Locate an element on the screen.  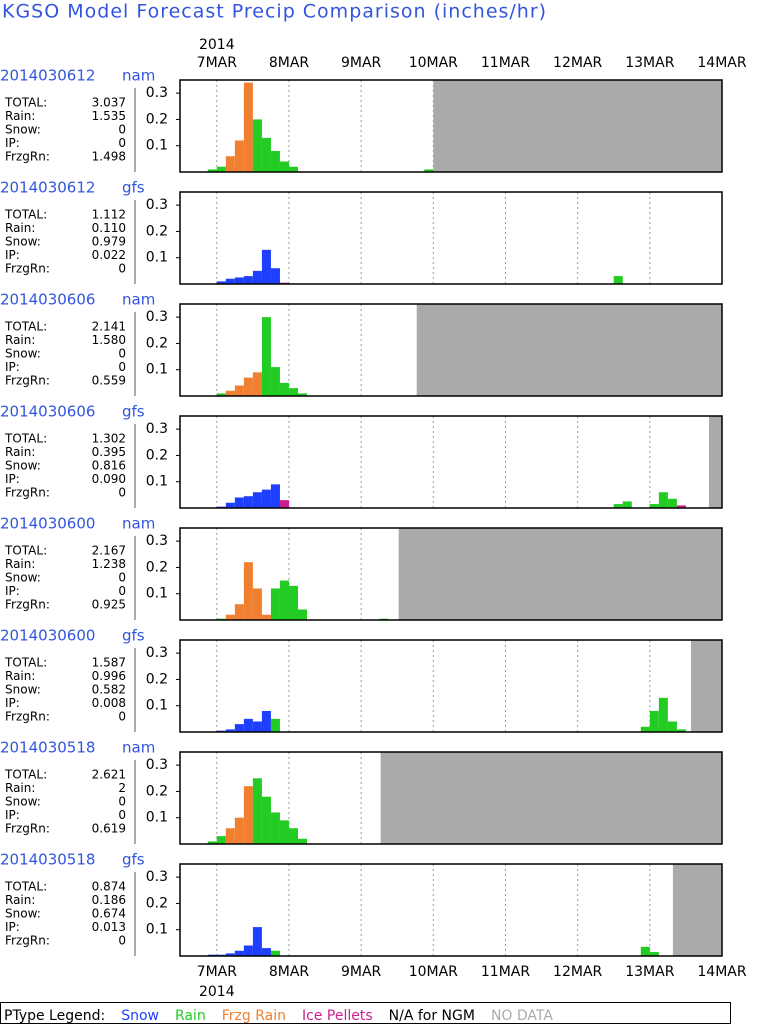
stat-value: 0.110 is located at coordinates (109, 228).